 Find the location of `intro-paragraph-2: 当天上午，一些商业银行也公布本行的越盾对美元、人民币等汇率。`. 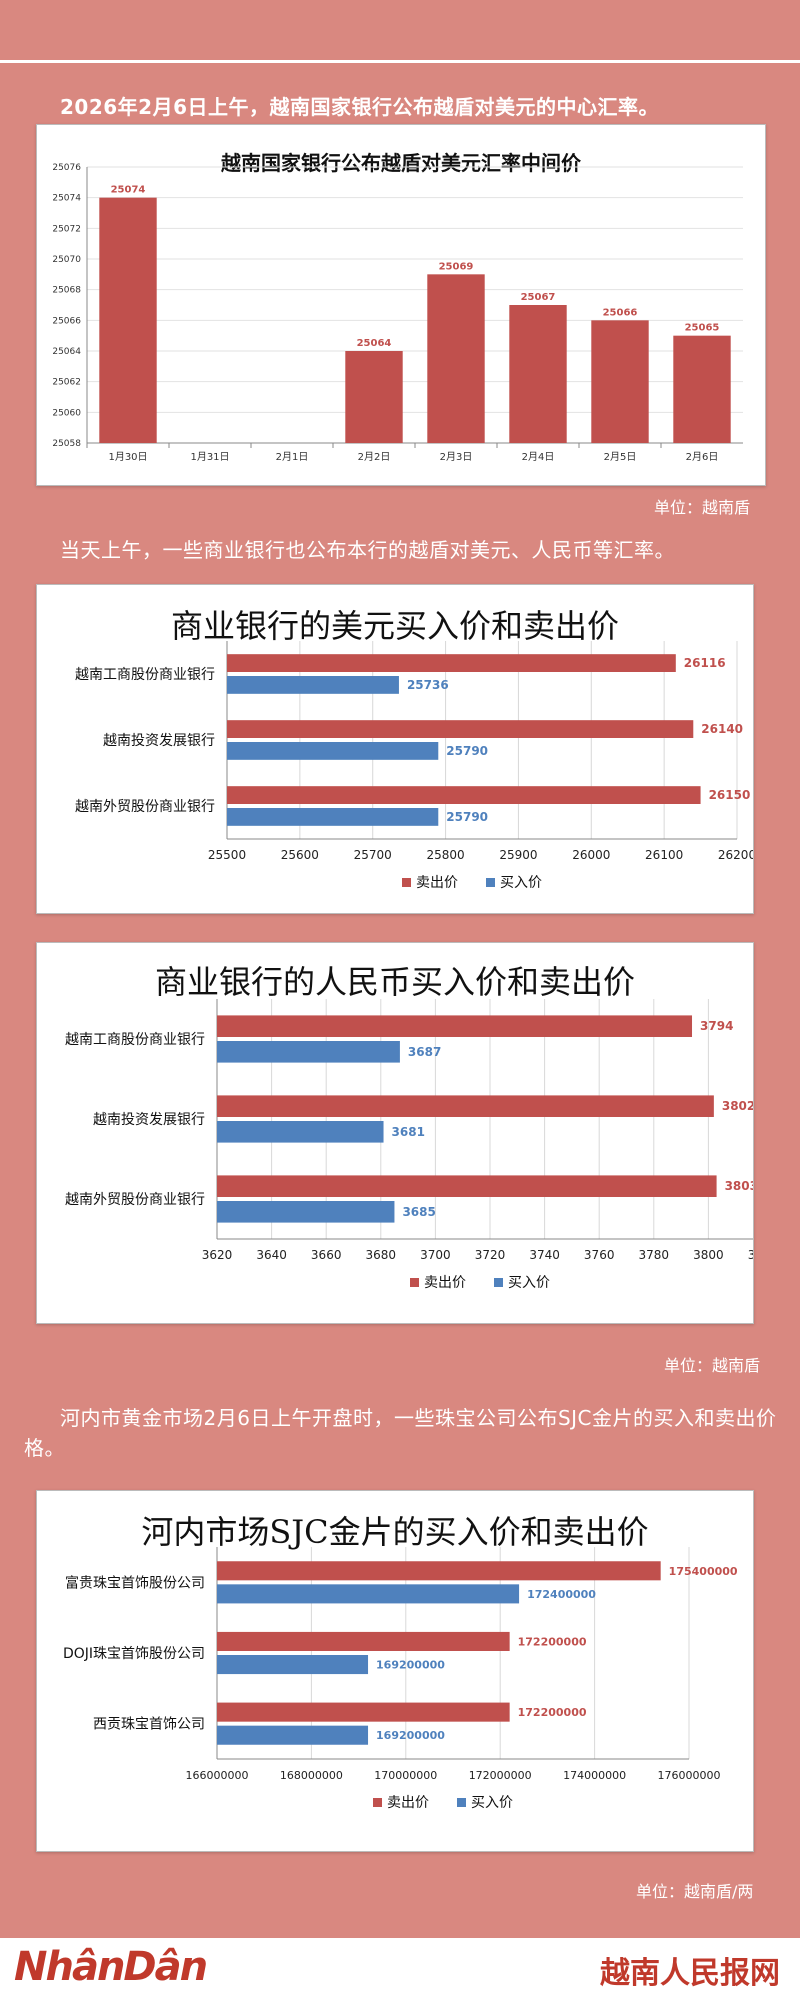

intro-paragraph-2: 当天上午，一些商业银行也公布本行的越盾对美元、人民币等汇率。 is located at coordinates (367, 550).